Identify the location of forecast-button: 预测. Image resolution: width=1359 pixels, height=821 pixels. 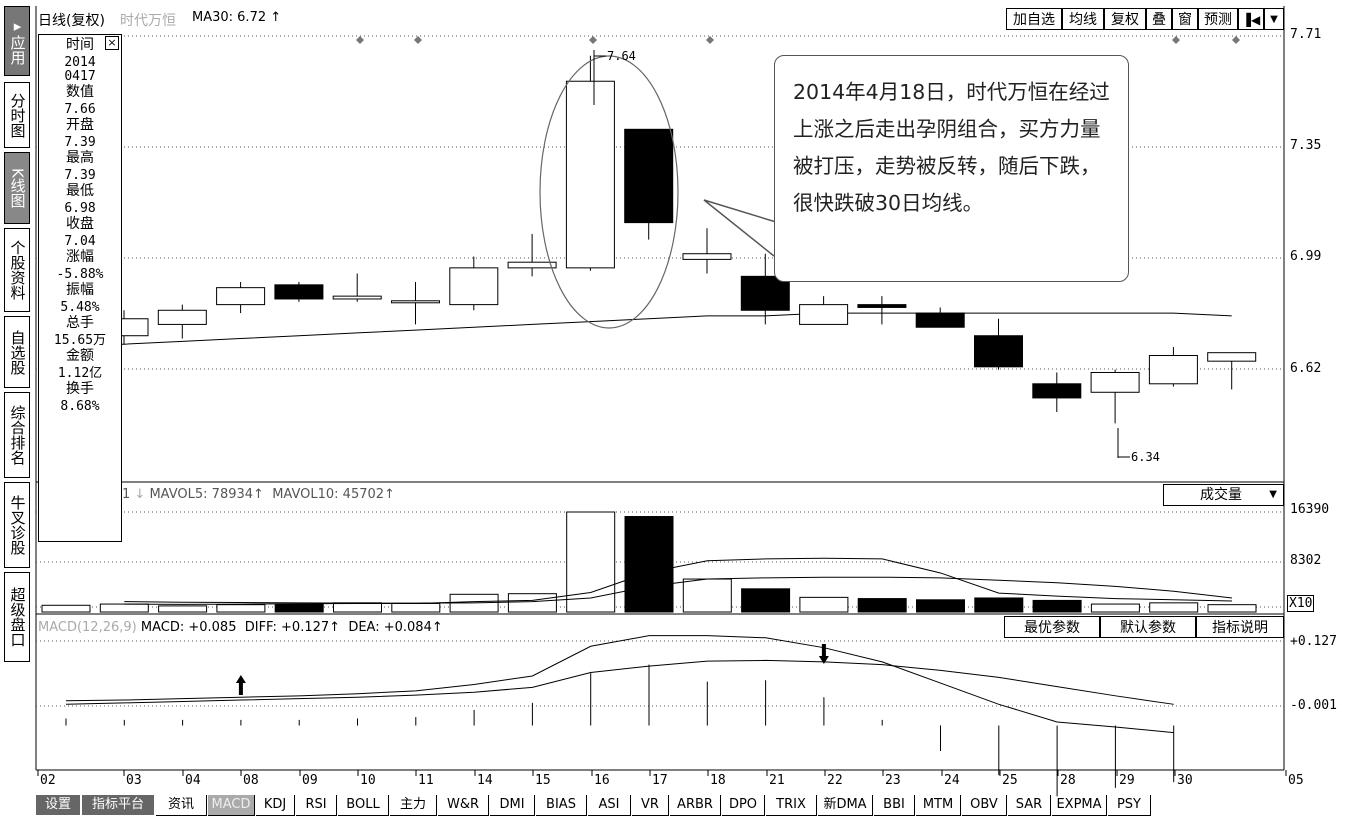
(1218, 19).